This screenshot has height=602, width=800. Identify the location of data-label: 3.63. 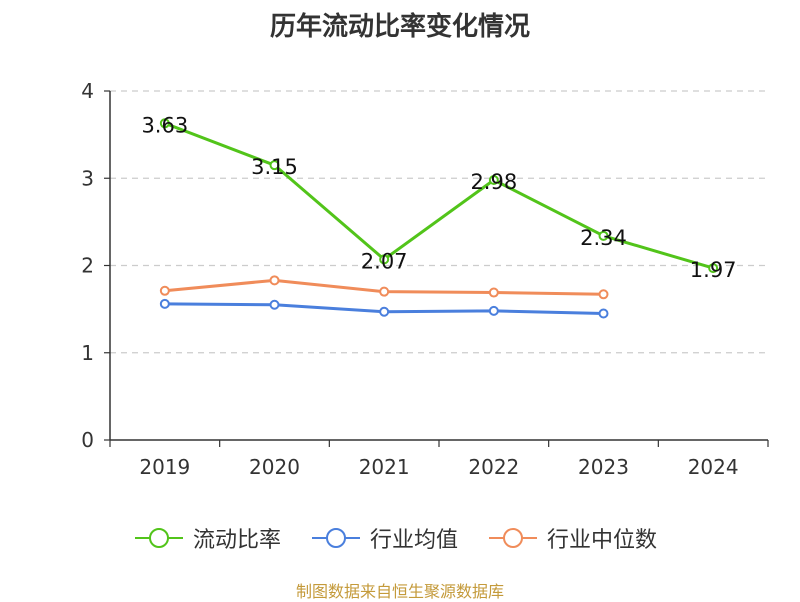
(164, 125).